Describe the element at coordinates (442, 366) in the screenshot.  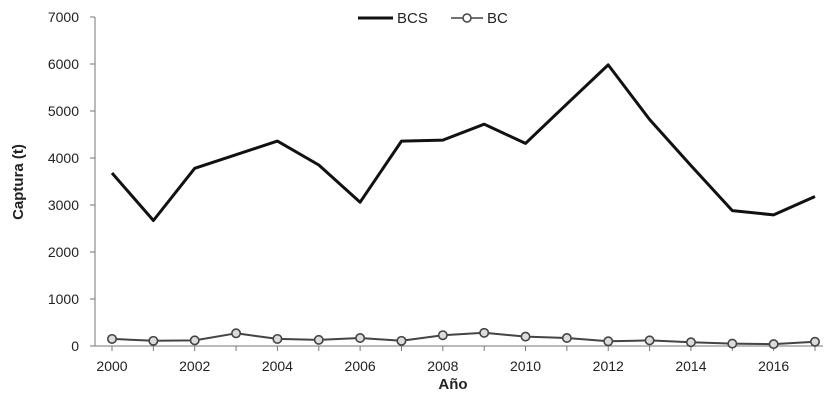
I see `x-tick-label: 2008` at that location.